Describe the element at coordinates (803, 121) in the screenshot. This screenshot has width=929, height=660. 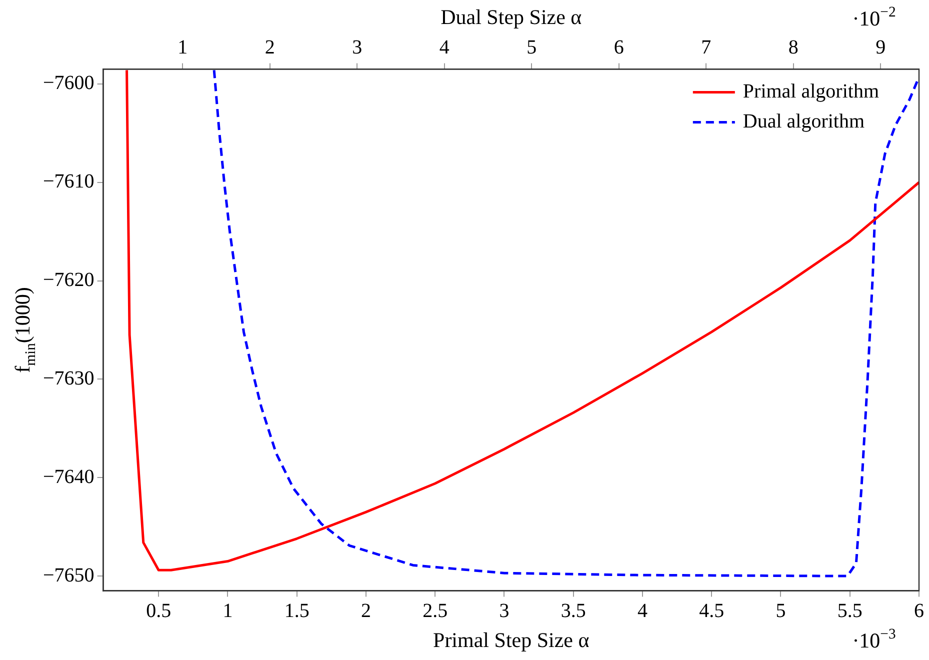
I see `legend-label: Dual algorithm` at that location.